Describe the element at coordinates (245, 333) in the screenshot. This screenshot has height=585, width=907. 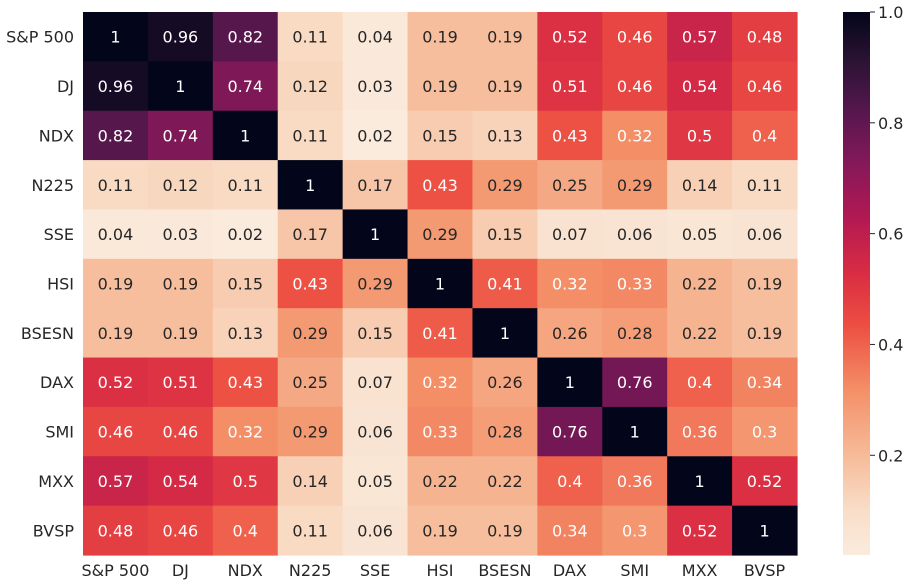
I see `cell-value-label: 0.13` at that location.